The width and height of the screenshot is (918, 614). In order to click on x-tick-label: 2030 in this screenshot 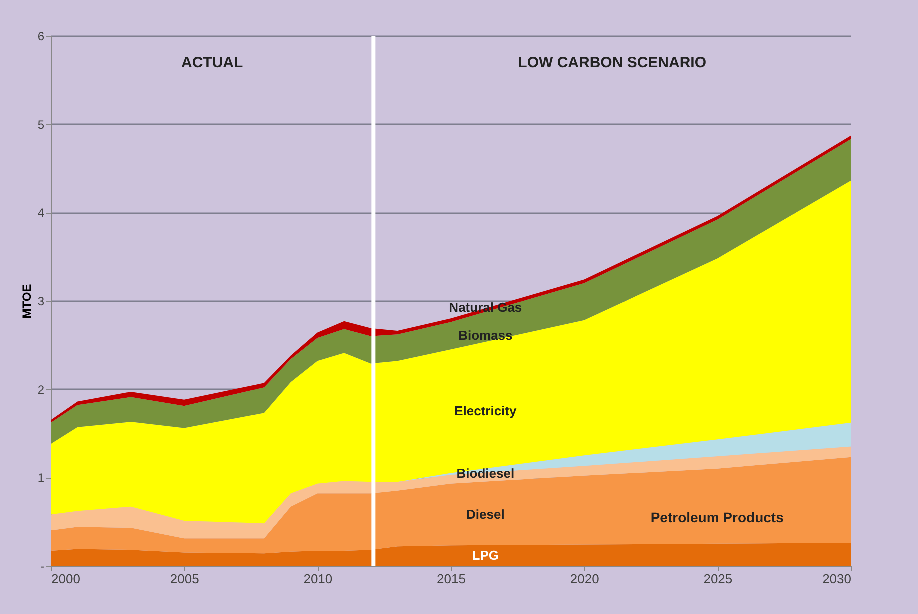, I will do `click(837, 579)`.